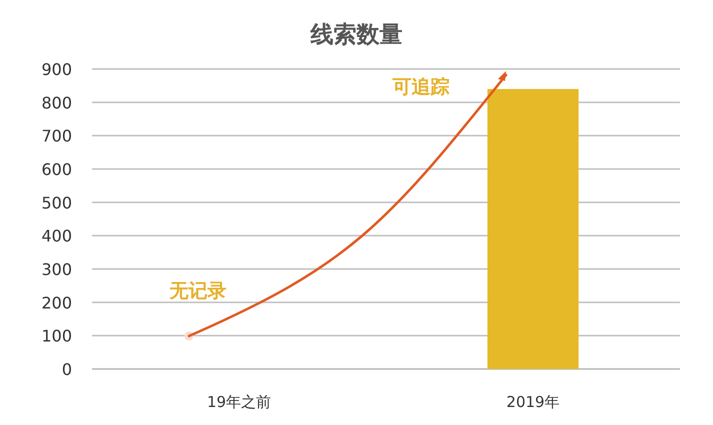  I want to click on y-tick-label: 900, so click(56, 69).